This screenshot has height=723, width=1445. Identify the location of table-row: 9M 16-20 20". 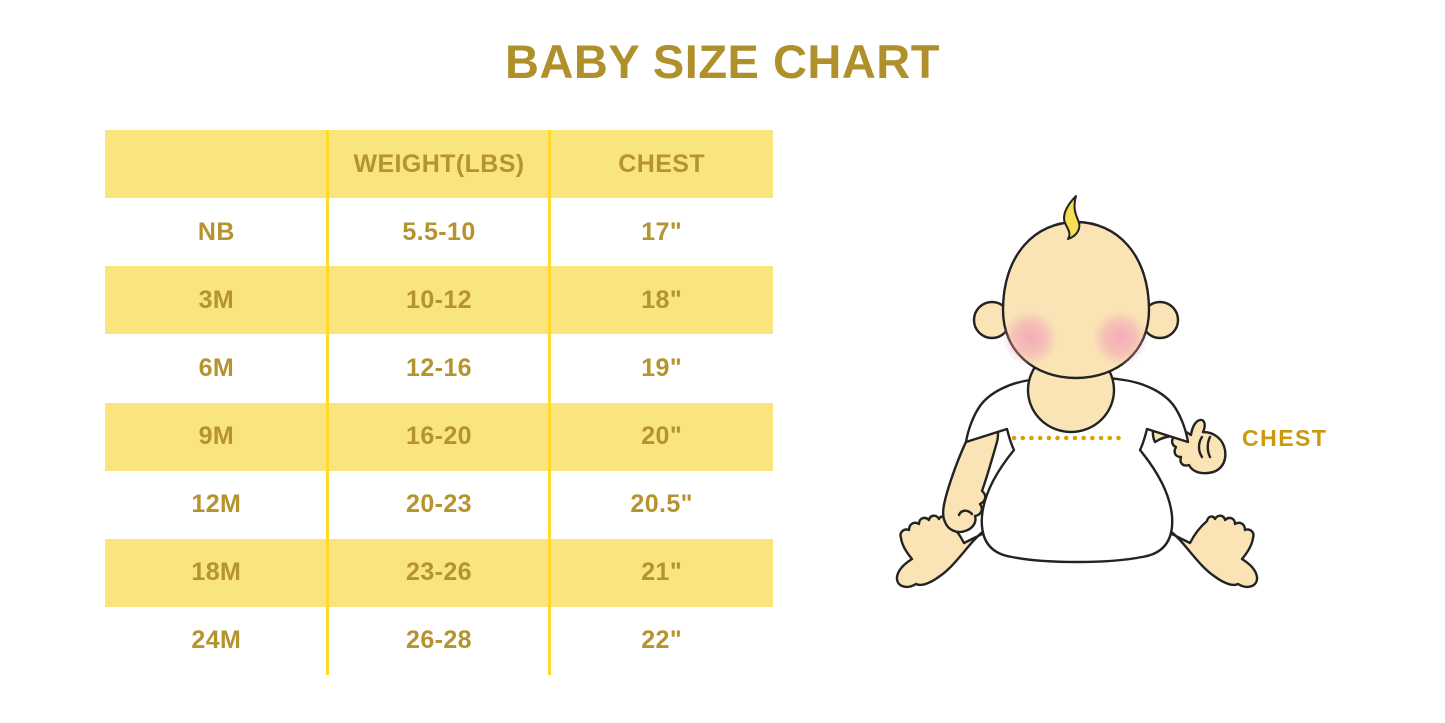
(439, 436).